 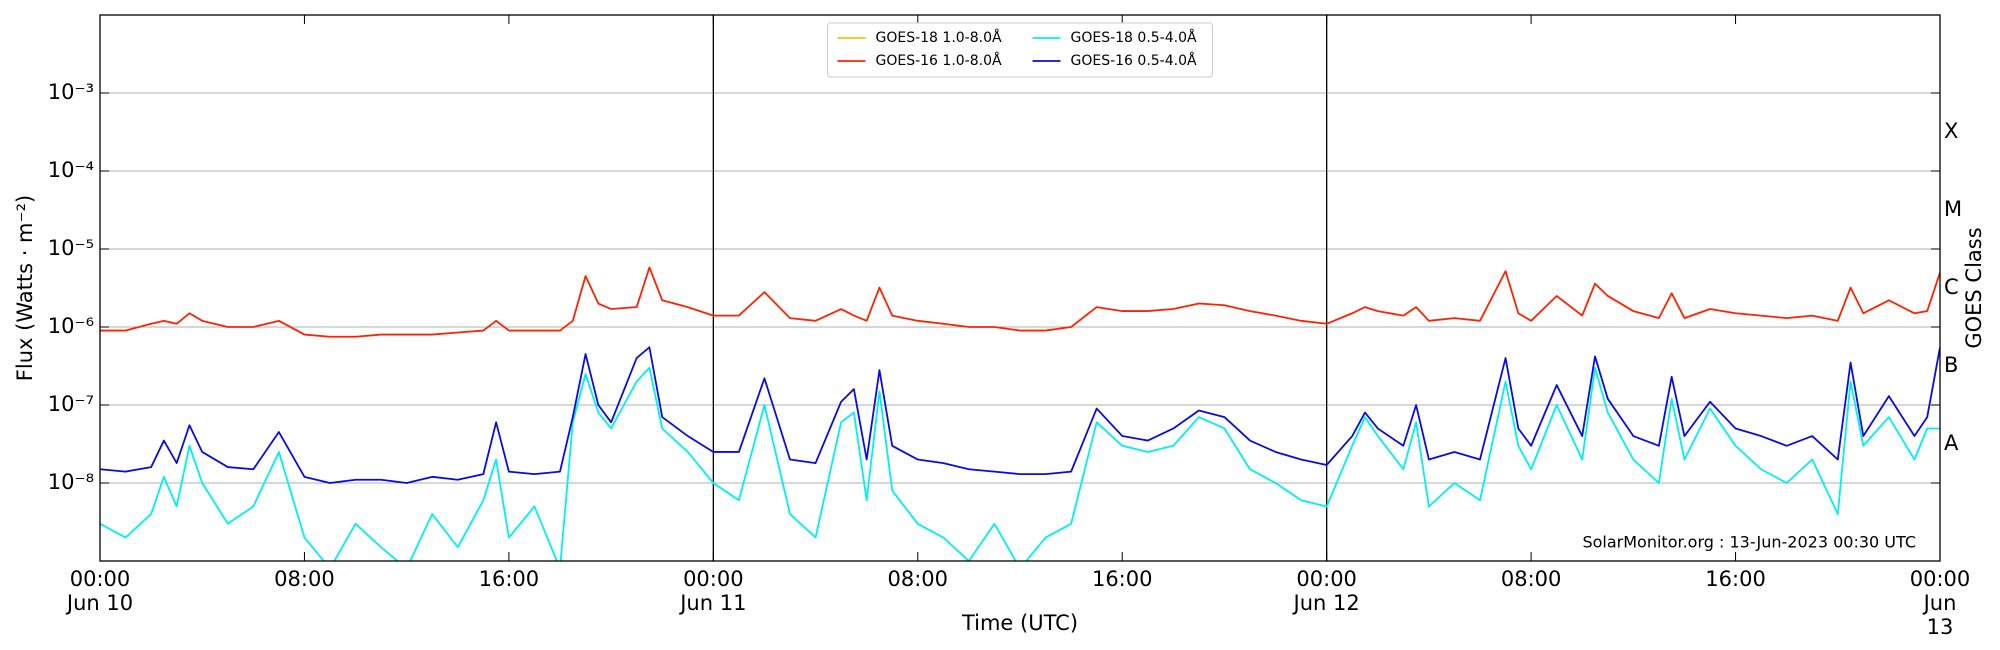 What do you see at coordinates (1749, 542) in the screenshot?
I see `annotation: SolarMonitor.org : 13-Jun-2023 00:30 UTC` at bounding box center [1749, 542].